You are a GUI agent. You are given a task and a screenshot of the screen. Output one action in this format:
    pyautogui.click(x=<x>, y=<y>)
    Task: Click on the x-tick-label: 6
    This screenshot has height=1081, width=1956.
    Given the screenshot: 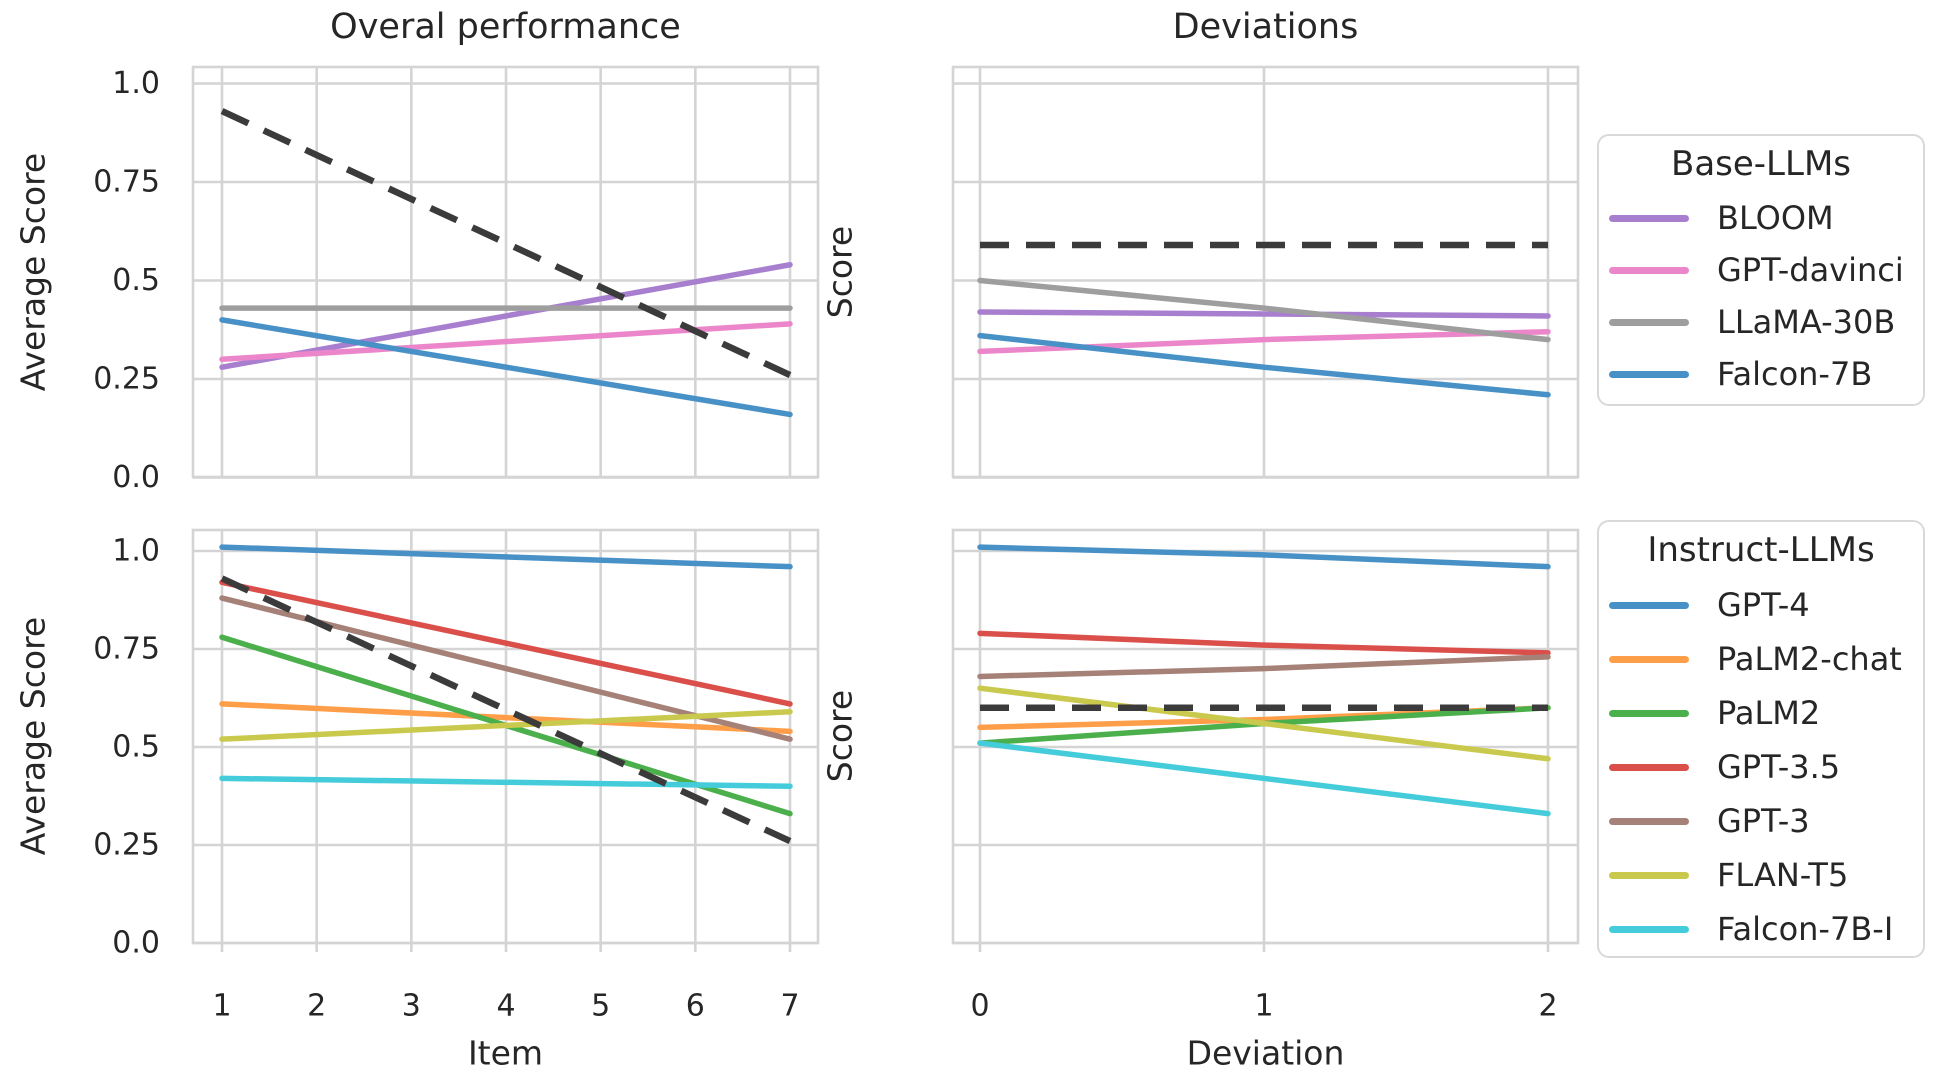 What is the action you would take?
    pyautogui.click(x=695, y=1006)
    